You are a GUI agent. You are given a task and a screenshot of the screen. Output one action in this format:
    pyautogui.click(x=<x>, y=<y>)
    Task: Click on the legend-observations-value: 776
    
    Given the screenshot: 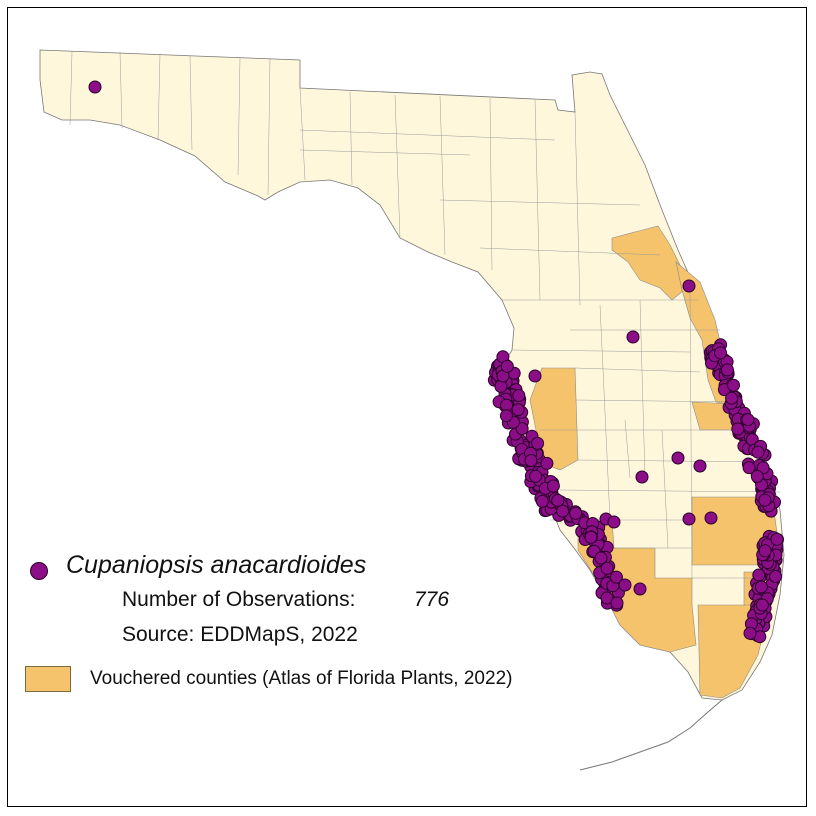 What is the action you would take?
    pyautogui.click(x=432, y=599)
    